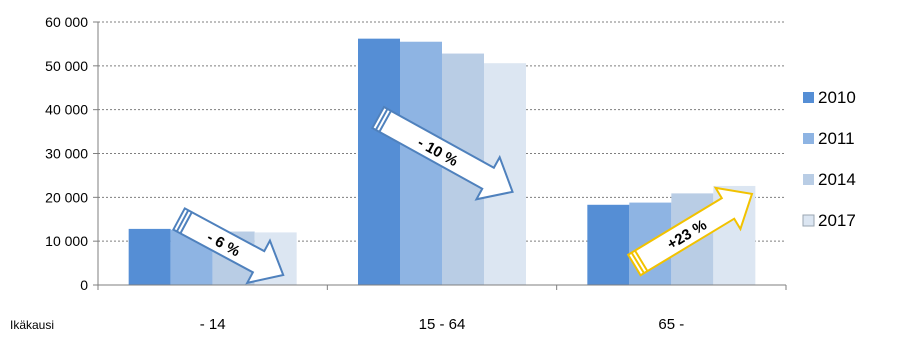 This screenshot has width=899, height=341. Describe the element at coordinates (837, 179) in the screenshot. I see `legend-label: 2014` at that location.